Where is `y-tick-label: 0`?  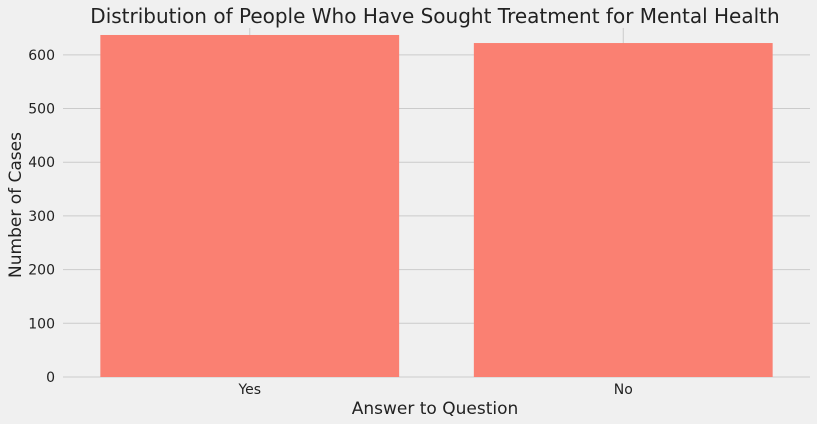
y-tick-label: 0 is located at coordinates (50, 378).